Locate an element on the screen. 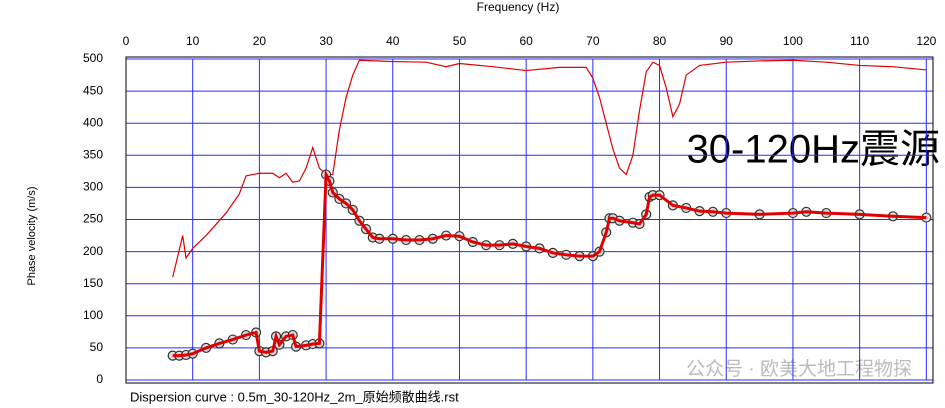 The height and width of the screenshot is (408, 945). y-tick-label: 450 is located at coordinates (93, 90).